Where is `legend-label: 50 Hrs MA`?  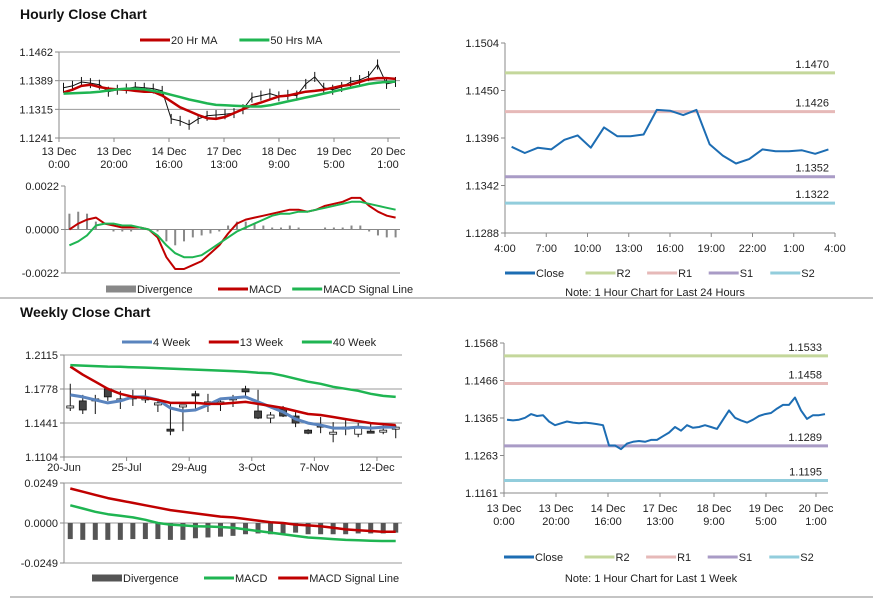 legend-label: 50 Hrs MA is located at coordinates (296, 41).